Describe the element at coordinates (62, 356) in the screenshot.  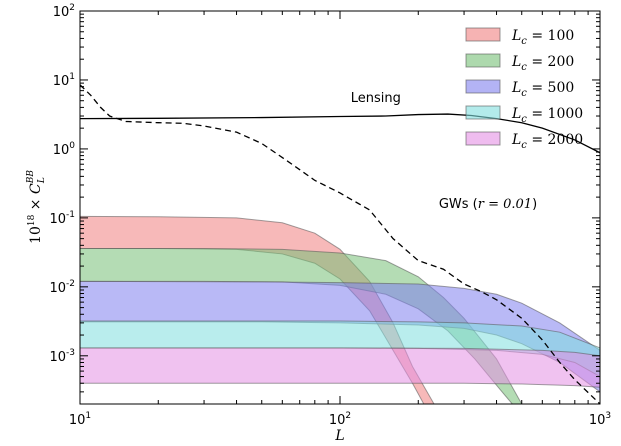
I see `y-tick-label: 10⁻³` at that location.